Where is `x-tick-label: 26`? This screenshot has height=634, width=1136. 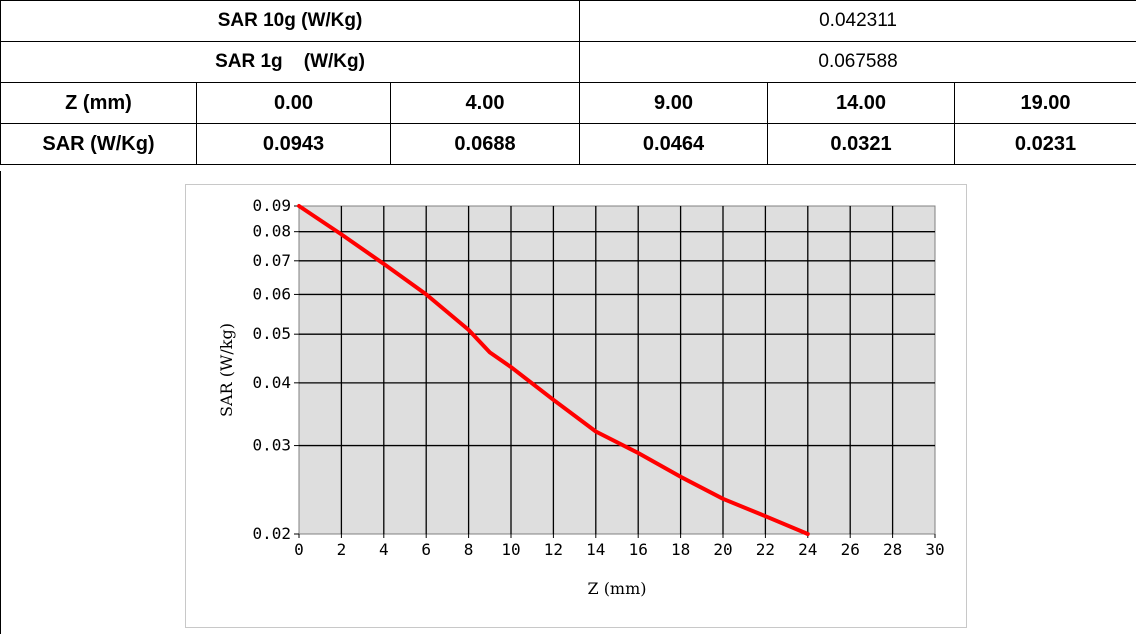 x-tick-label: 26 is located at coordinates (850, 549).